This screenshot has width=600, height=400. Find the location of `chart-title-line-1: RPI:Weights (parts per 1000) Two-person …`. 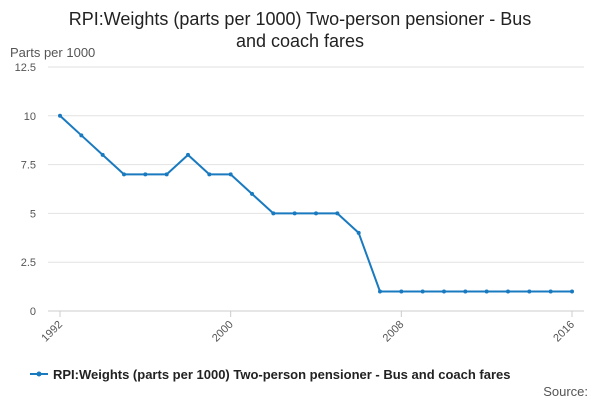

chart-title-line-1: RPI:Weights (parts per 1000) Two-person … is located at coordinates (300, 19).